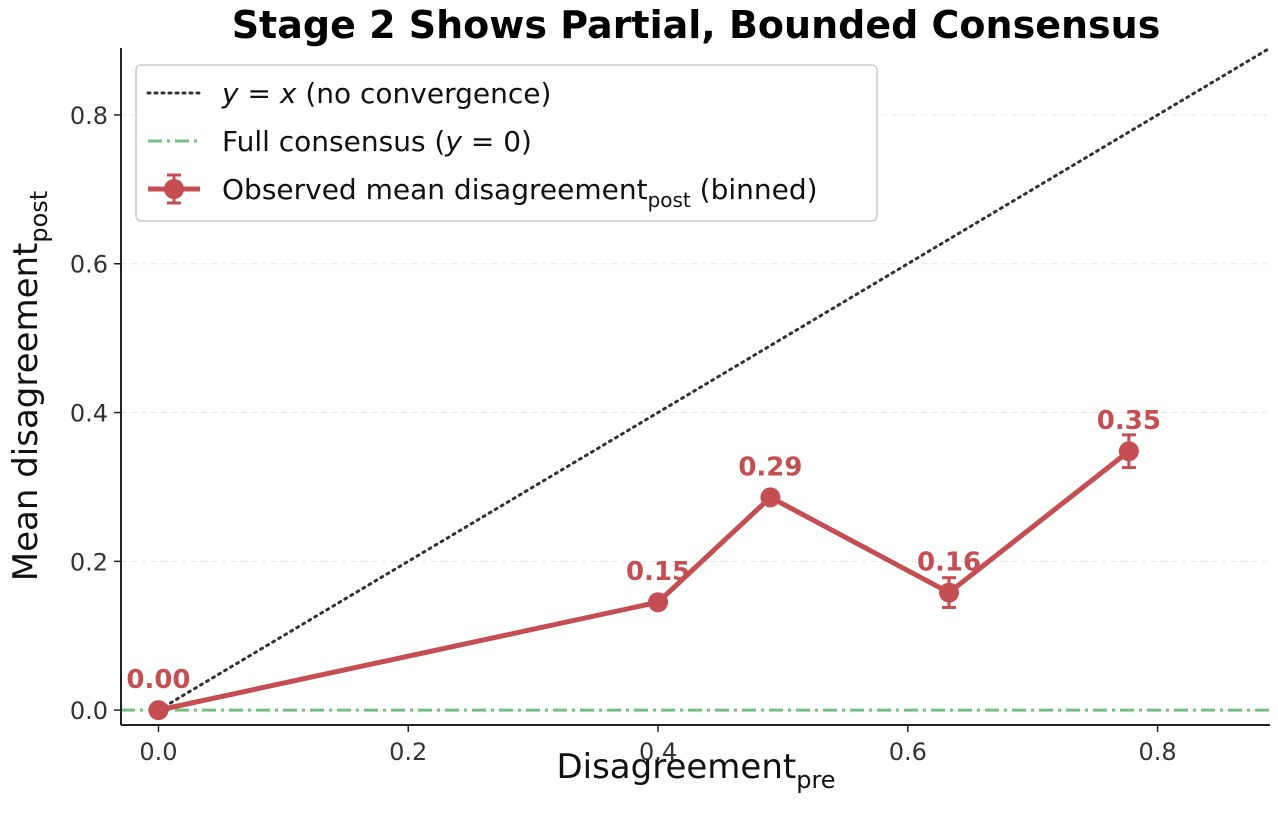  Describe the element at coordinates (29, 386) in the screenshot. I see `y-axis-label: Mean disagreementpost` at that location.